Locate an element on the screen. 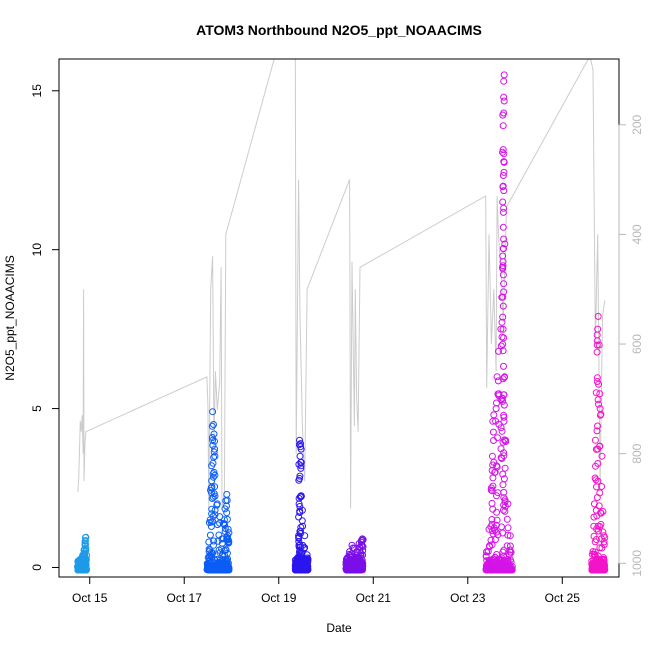  y-axis-label: N2O5_ppt_NOAACIMS is located at coordinates (10, 317).